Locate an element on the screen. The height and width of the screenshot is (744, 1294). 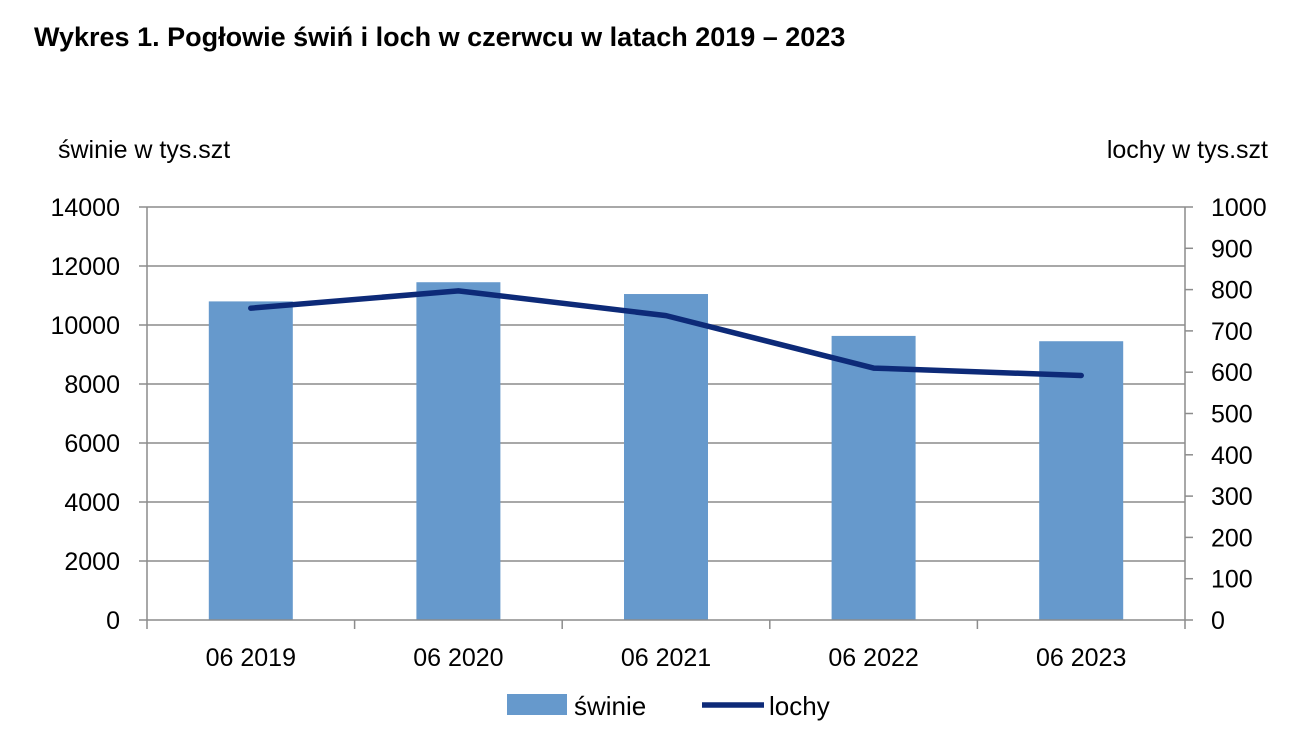
right-tick-label: 900 is located at coordinates (1232, 249).